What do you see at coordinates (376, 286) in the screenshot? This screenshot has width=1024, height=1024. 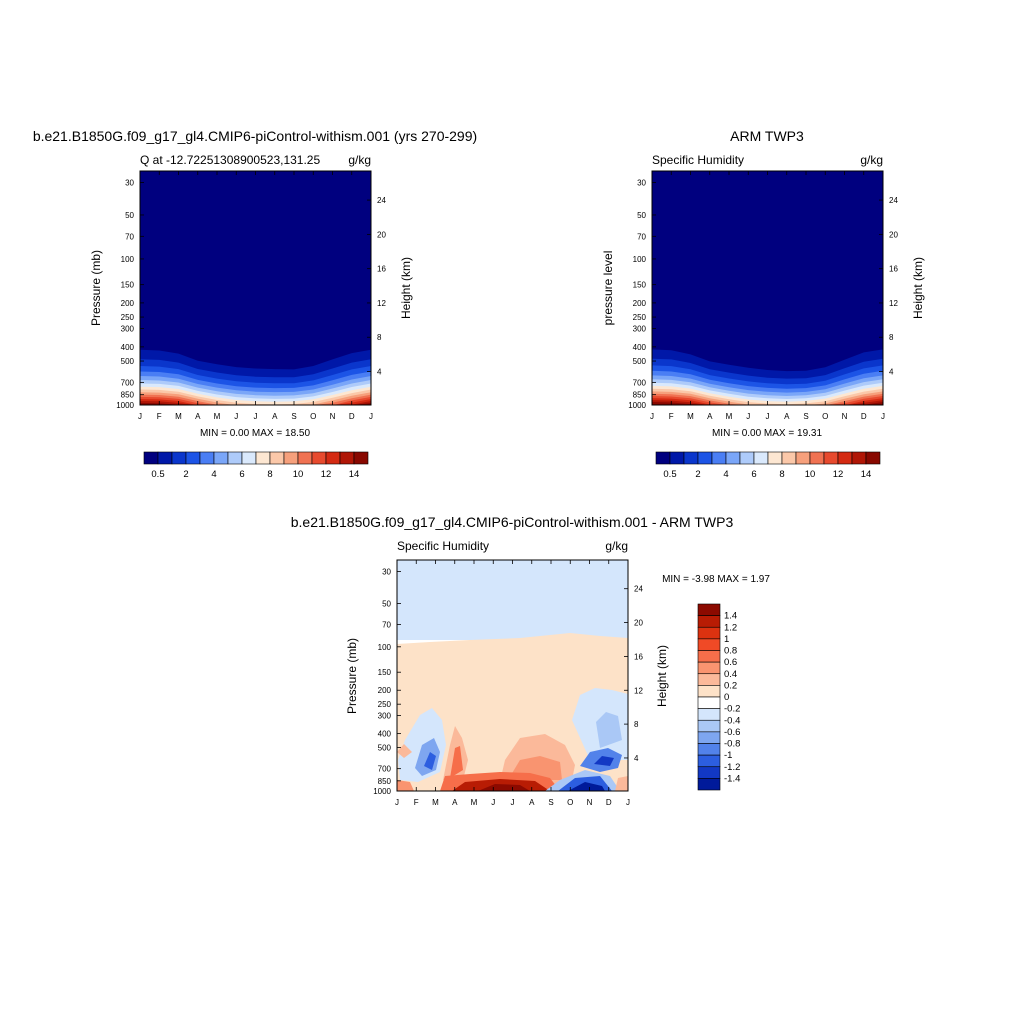 I see `panel-model-height-ticks: 24 20 16 12 8 4` at bounding box center [376, 286].